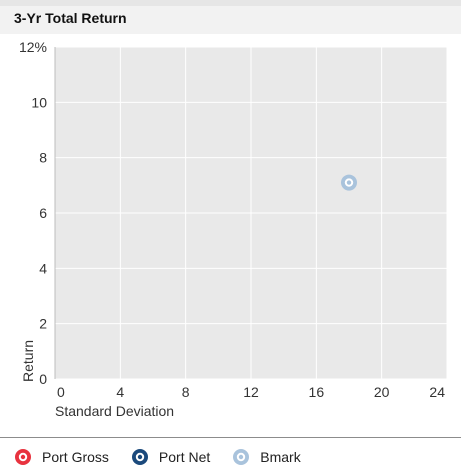 This screenshot has width=461, height=468. What do you see at coordinates (61, 392) in the screenshot?
I see `x-tick-label: 0` at bounding box center [61, 392].